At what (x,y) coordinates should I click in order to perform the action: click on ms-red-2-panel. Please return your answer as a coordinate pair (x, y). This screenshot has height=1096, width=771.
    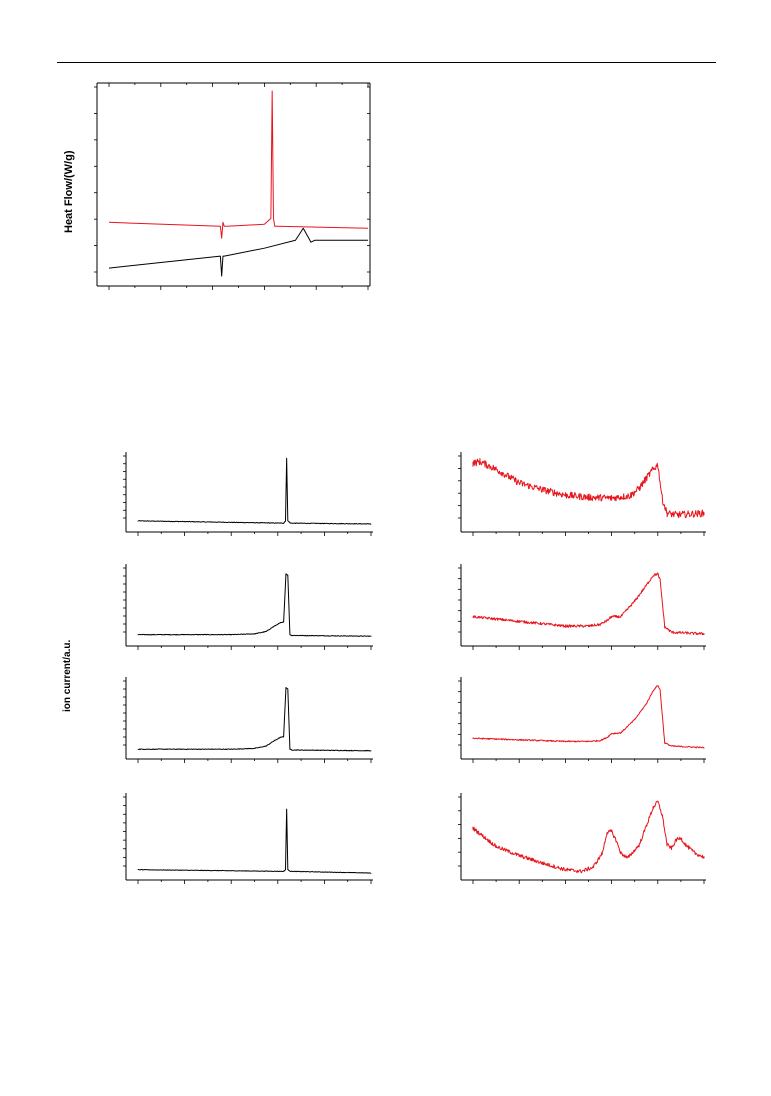
    Looking at the image, I should click on (582, 607).